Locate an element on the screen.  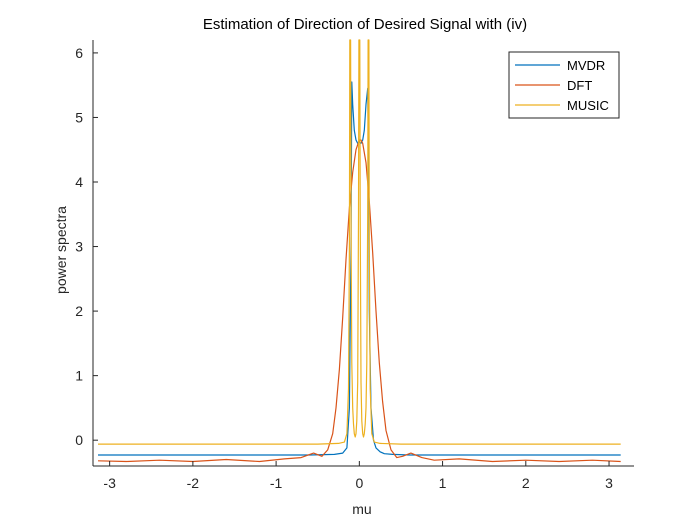
y-tick-label: 1 is located at coordinates (79, 376).